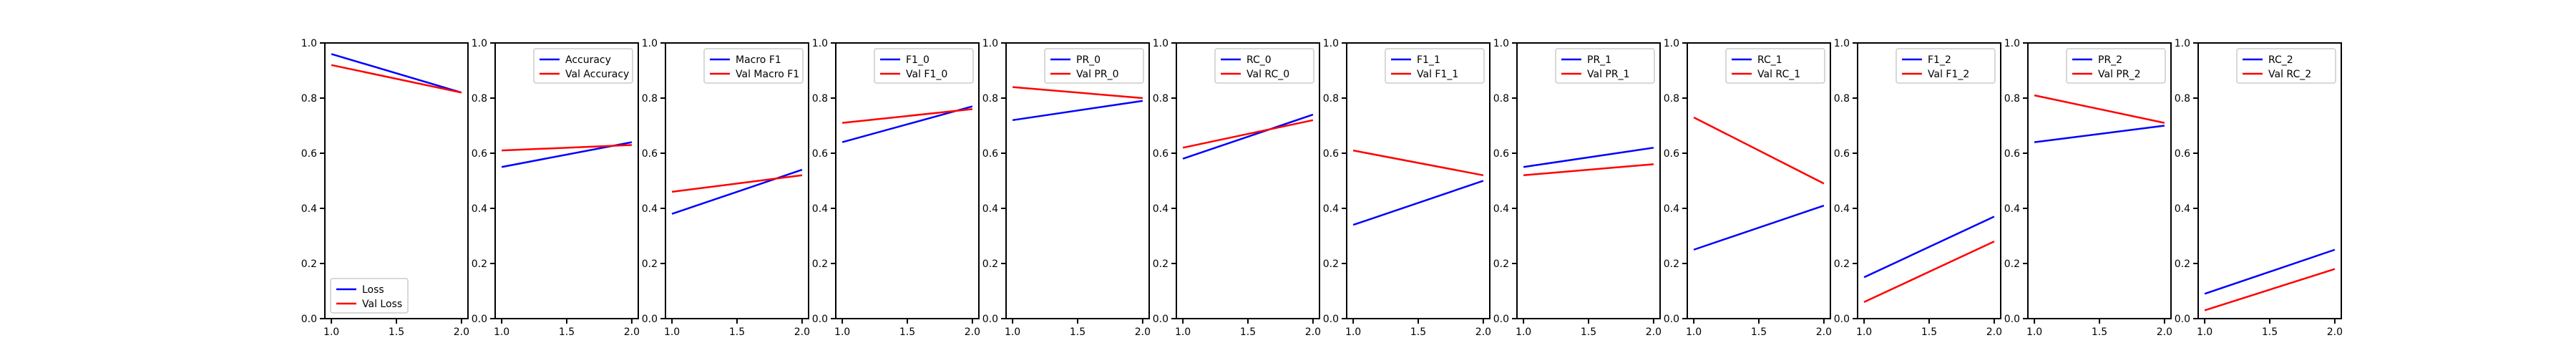  I want to click on legend-label: RC_0, so click(1259, 60).